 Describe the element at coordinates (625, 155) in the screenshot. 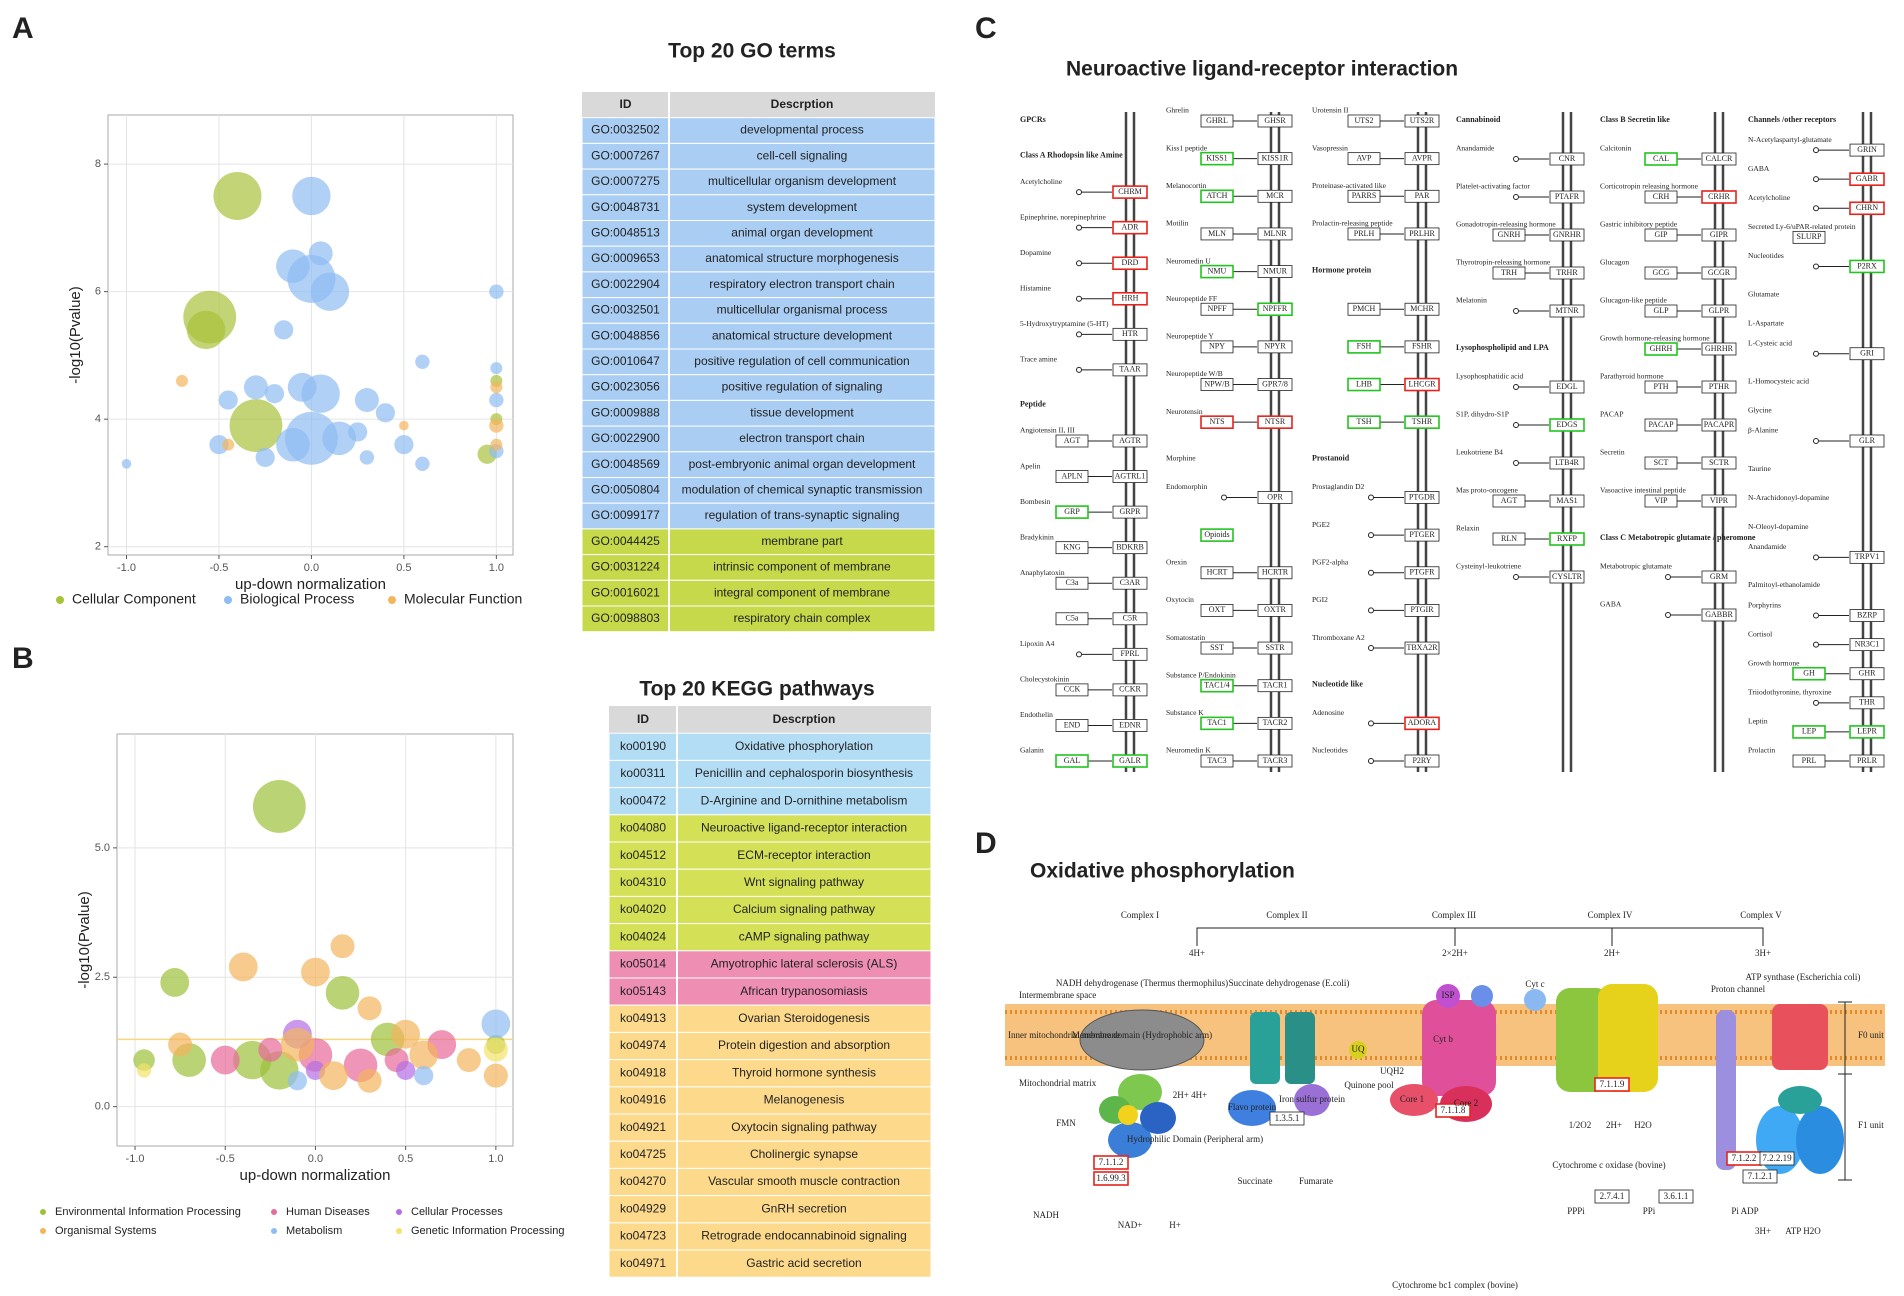

I see `cell-id: GO:0007267` at that location.